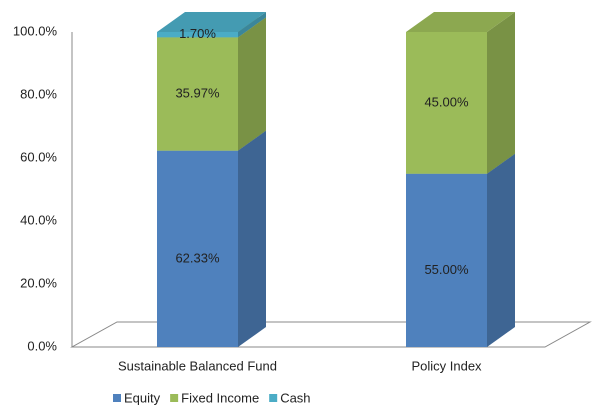 The image size is (599, 410). What do you see at coordinates (295, 397) in the screenshot?
I see `legend-label: Cash` at bounding box center [295, 397].